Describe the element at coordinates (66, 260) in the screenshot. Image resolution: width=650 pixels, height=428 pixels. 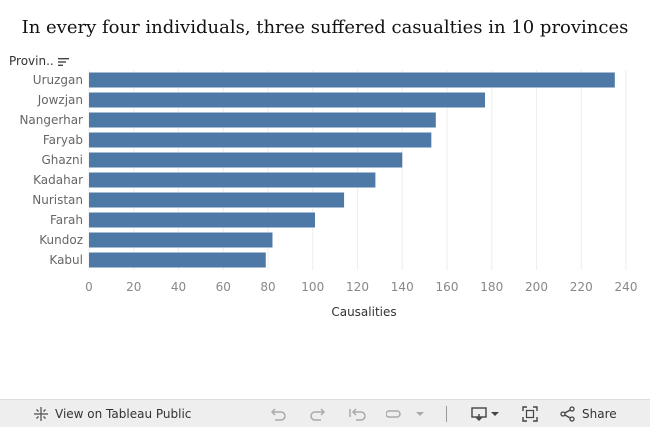
I see `category-label: Kabul` at that location.